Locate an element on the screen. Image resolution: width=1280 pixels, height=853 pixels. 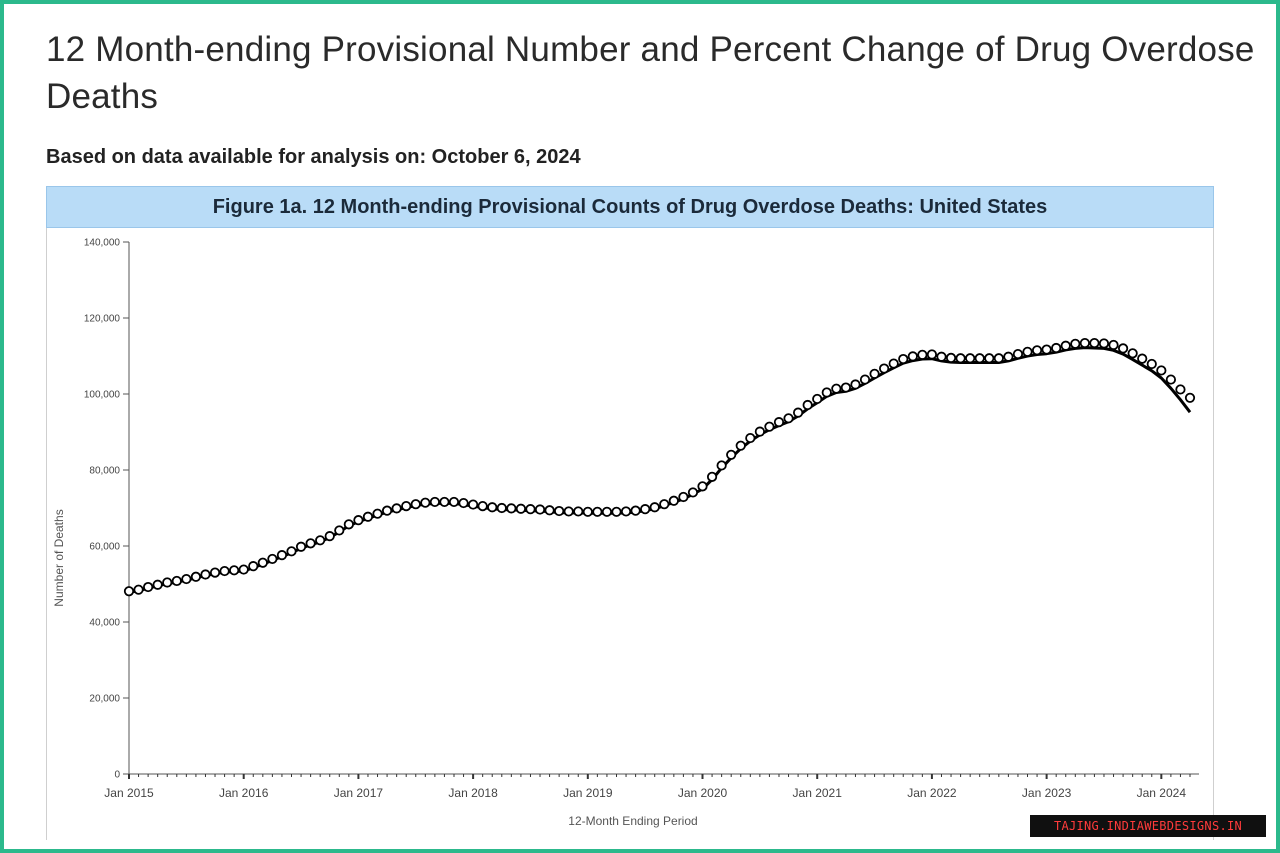
x-tick-label: Jan 2020 is located at coordinates (703, 793).